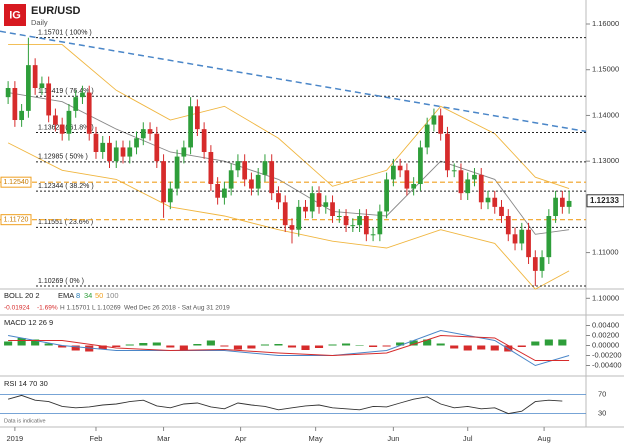 This screenshot has width=624, height=448. I want to click on info-text: L 1.10269, so click(106, 308).